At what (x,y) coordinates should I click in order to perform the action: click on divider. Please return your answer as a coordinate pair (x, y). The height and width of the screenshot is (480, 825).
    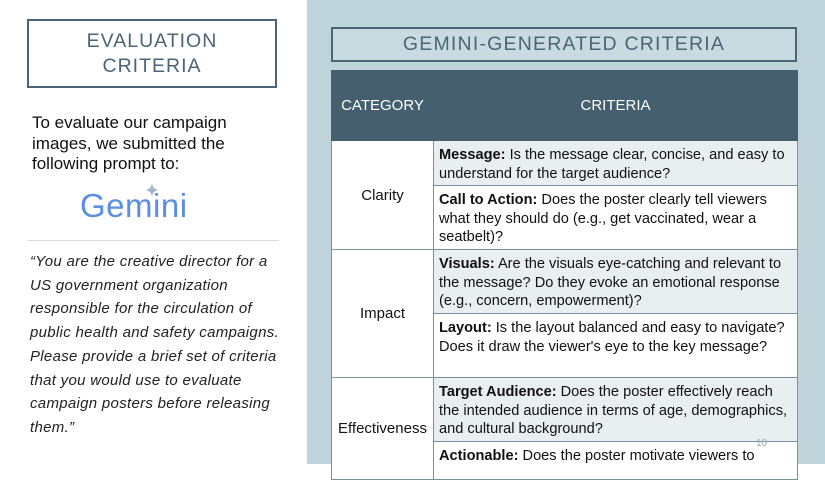
    Looking at the image, I should click on (153, 240).